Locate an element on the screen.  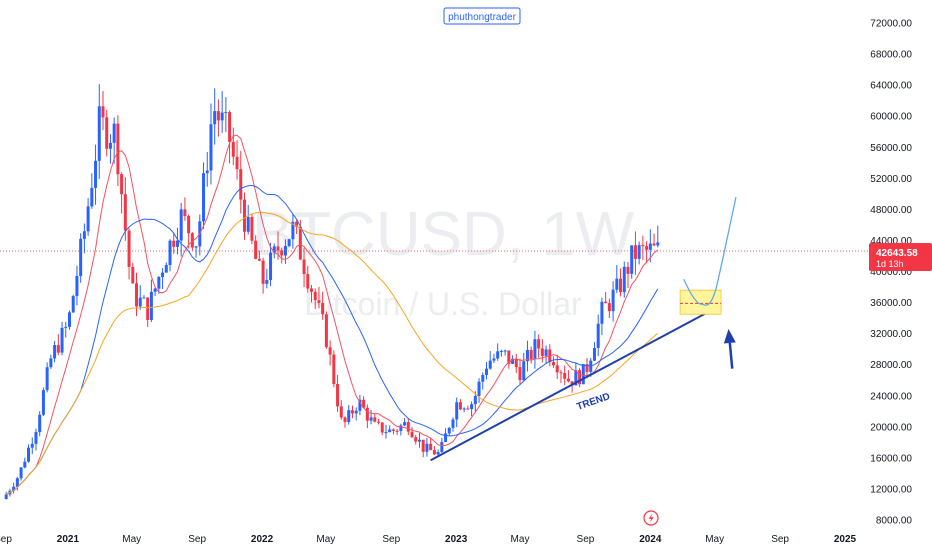
events-icon is located at coordinates (651, 518).